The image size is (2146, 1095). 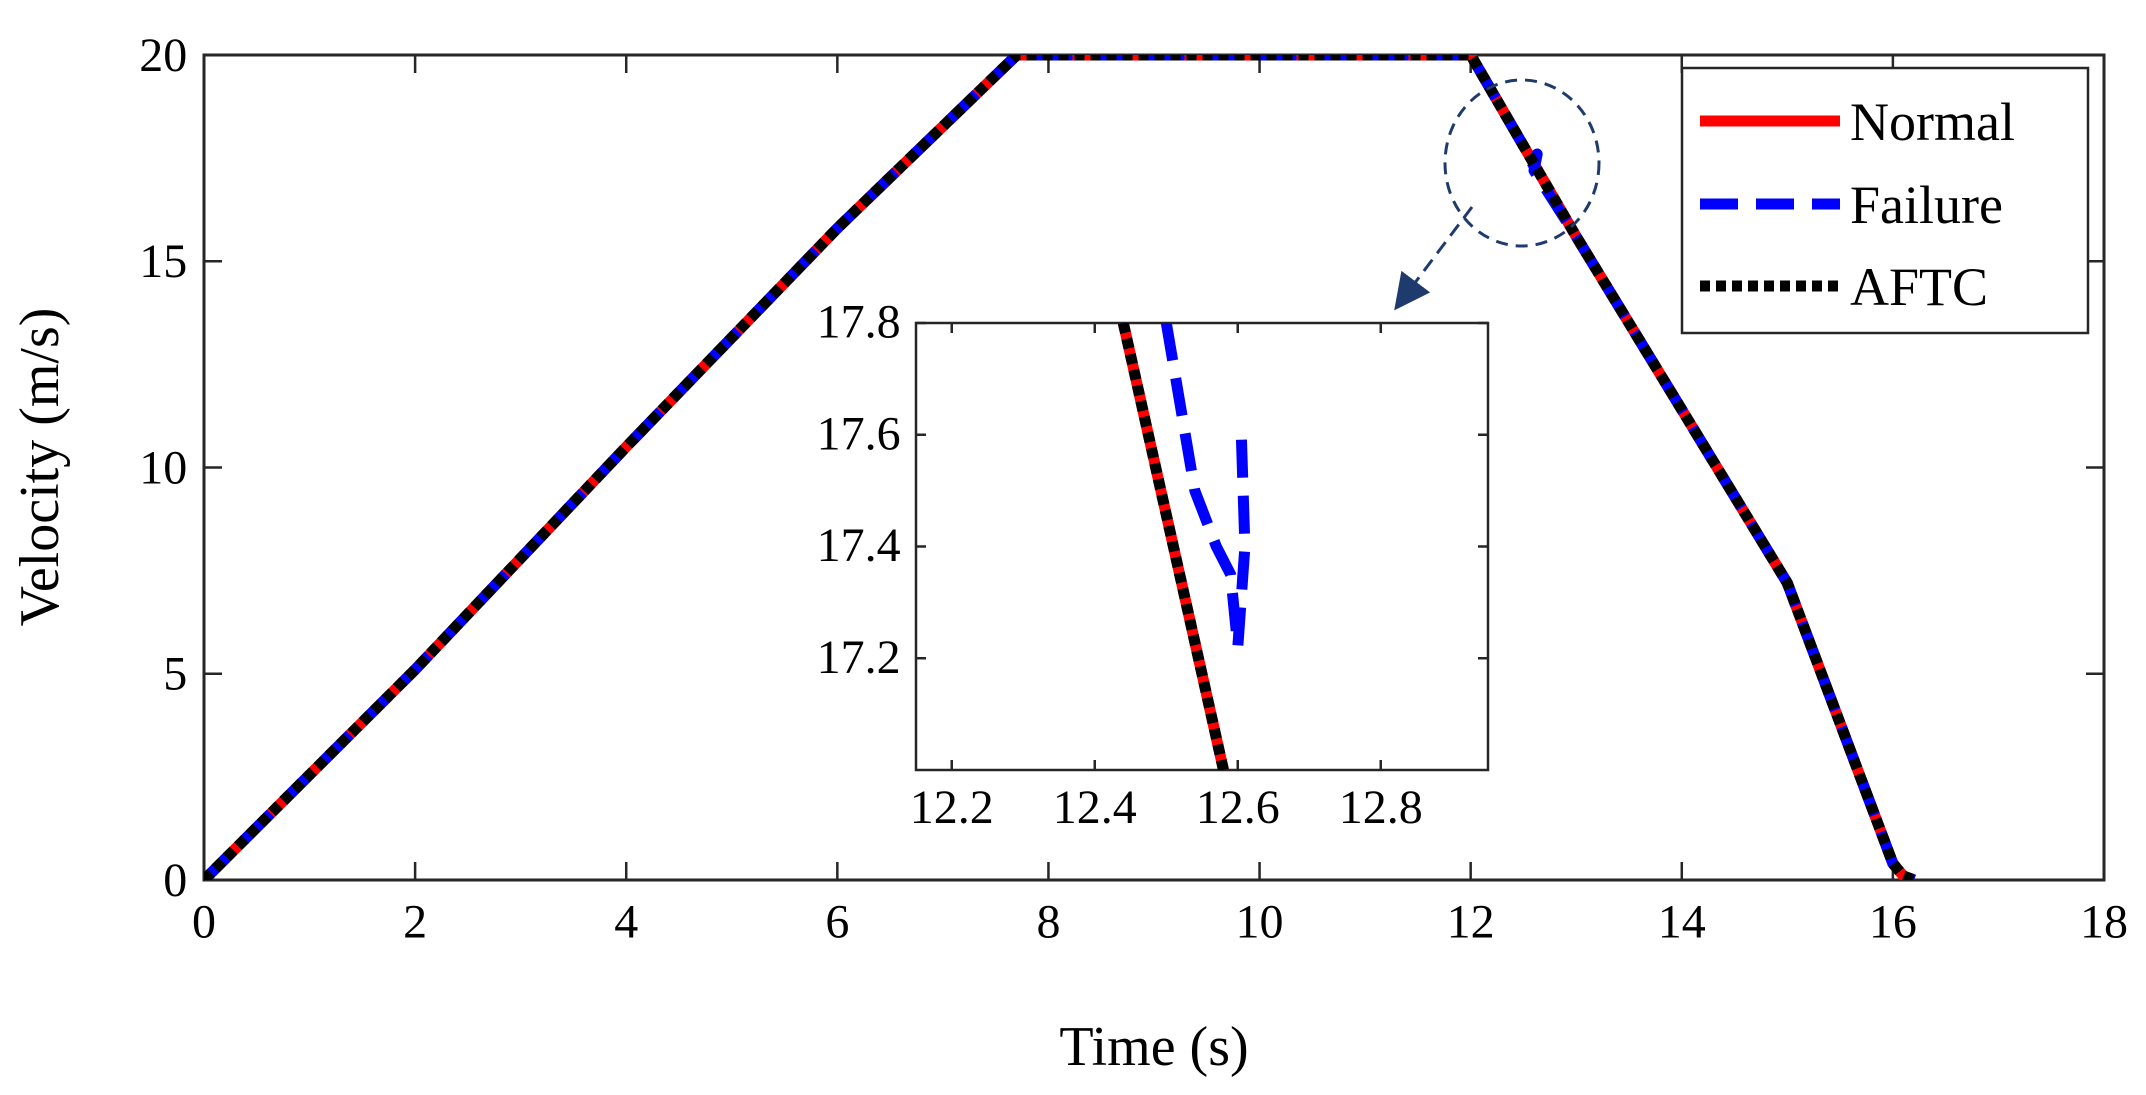 I want to click on main-y-tick-label: 0, so click(x=175, y=880).